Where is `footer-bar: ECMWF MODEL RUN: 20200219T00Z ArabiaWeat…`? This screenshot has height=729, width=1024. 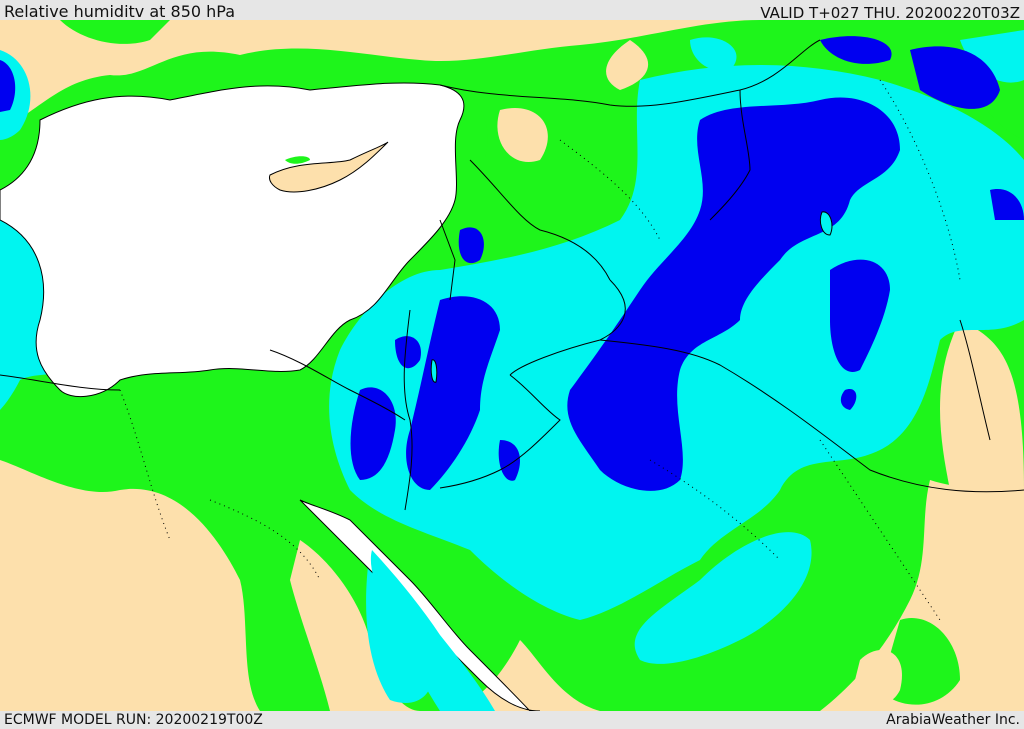
footer-bar: ECMWF MODEL RUN: 20200219T00Z ArabiaWeat… is located at coordinates (512, 720).